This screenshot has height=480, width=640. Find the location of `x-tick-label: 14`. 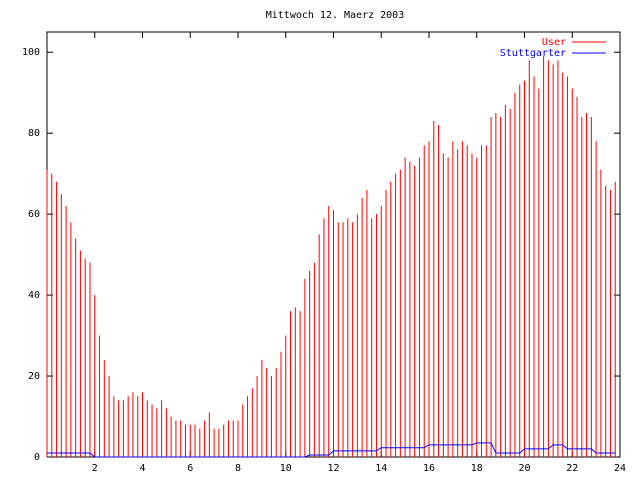

x-tick-label: 14 is located at coordinates (381, 468).